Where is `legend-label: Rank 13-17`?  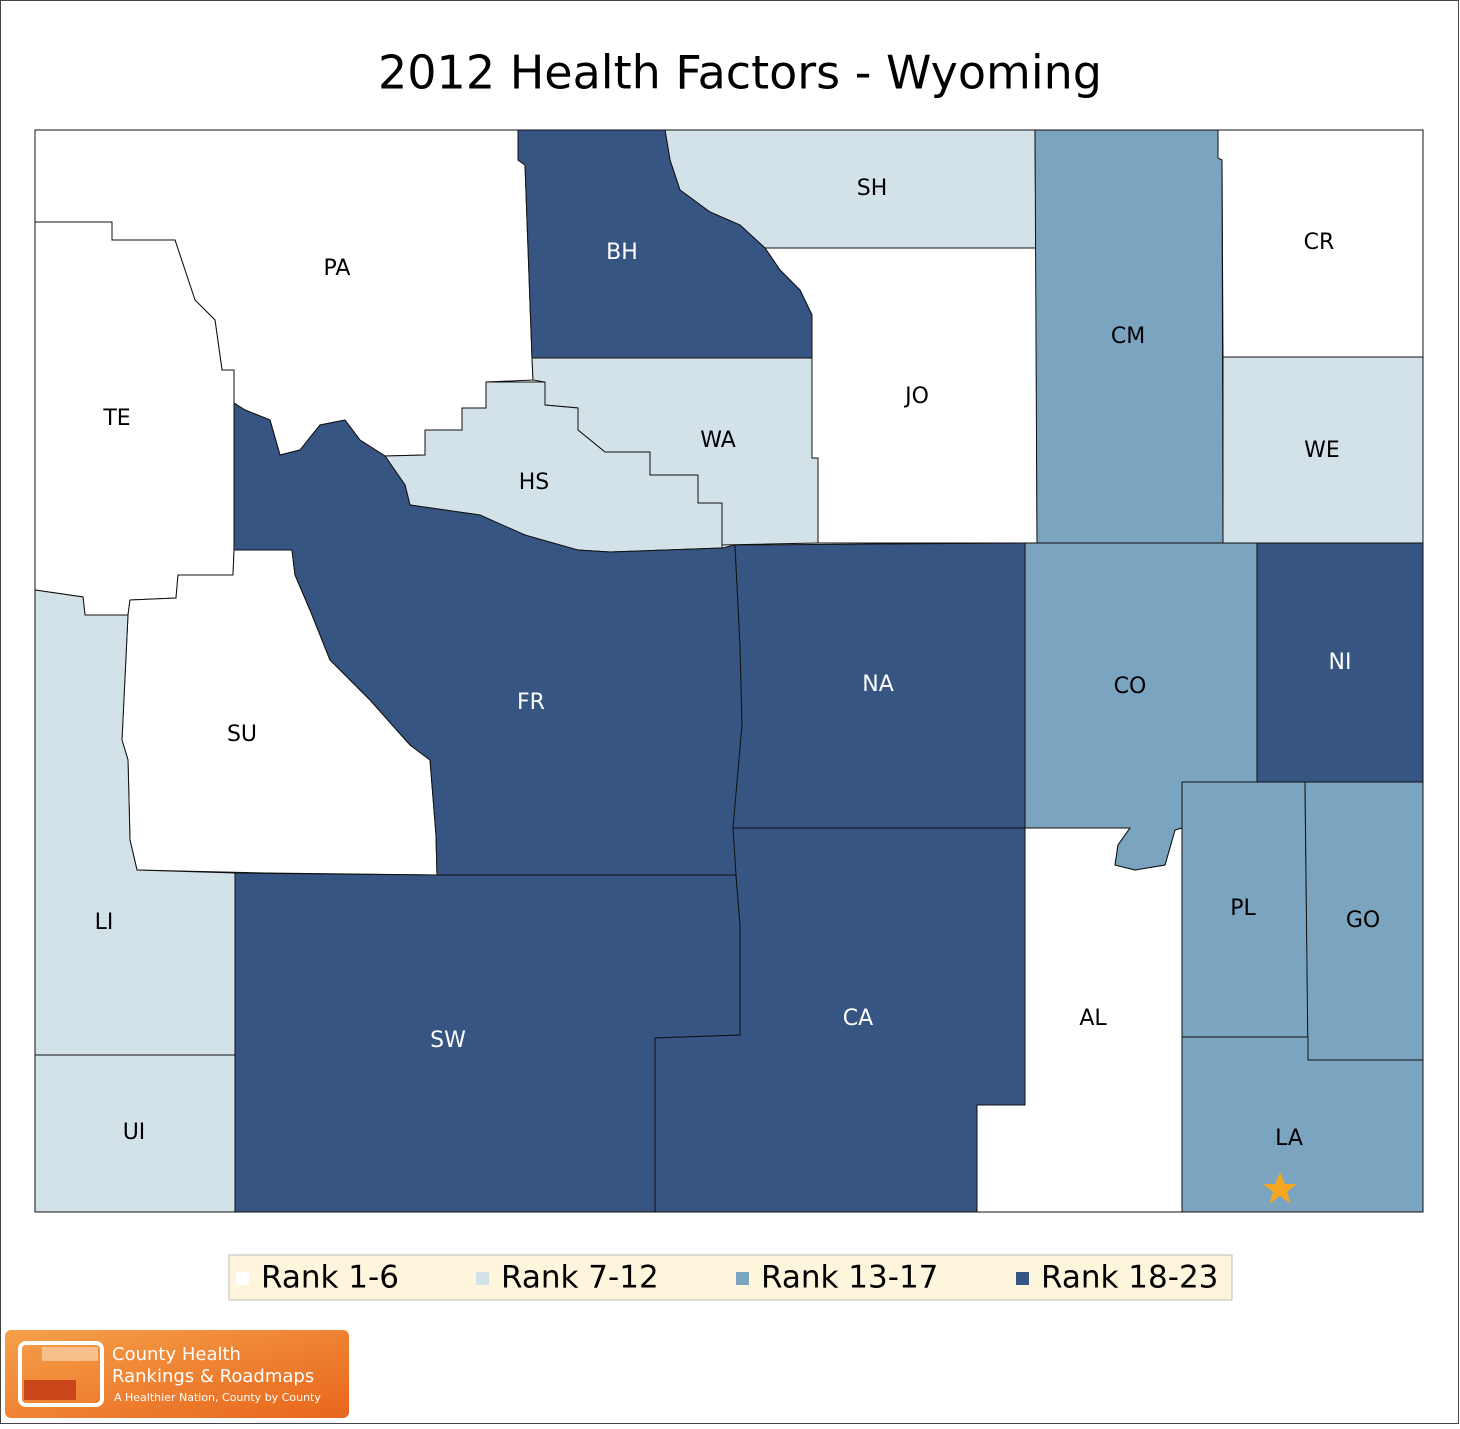 legend-label: Rank 13-17 is located at coordinates (849, 1278).